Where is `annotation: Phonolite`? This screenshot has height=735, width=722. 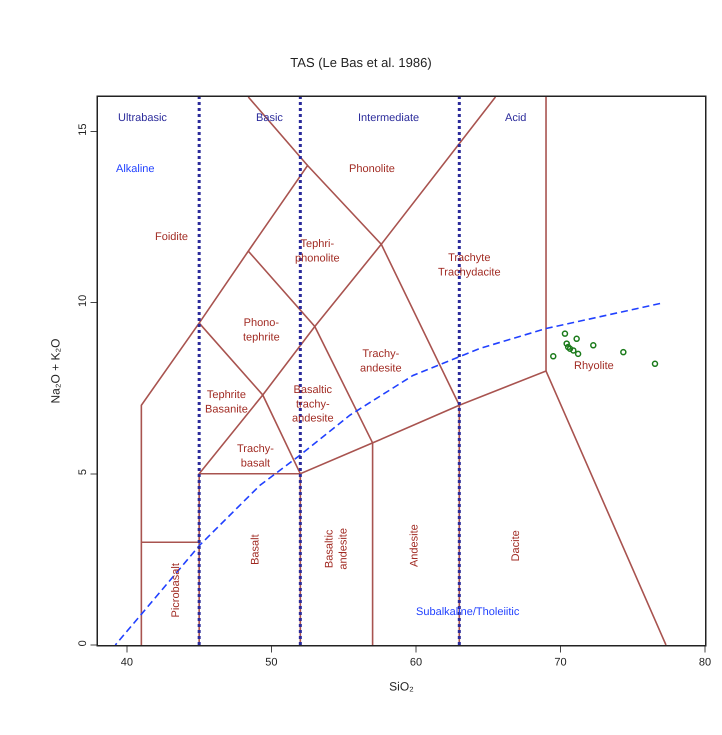
annotation: Phonolite is located at coordinates (372, 169).